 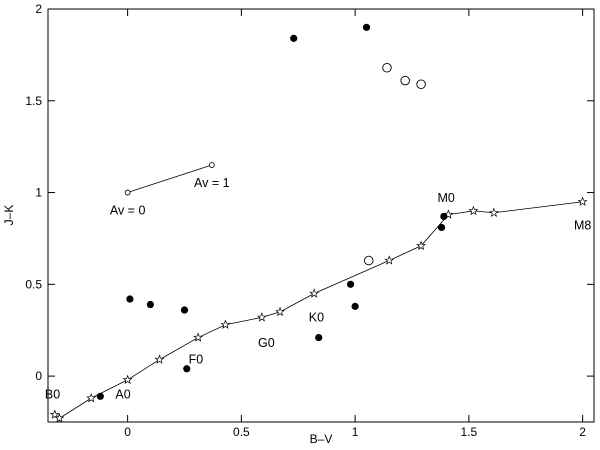 What do you see at coordinates (9, 215) in the screenshot?
I see `y-axis-label: J–K` at bounding box center [9, 215].